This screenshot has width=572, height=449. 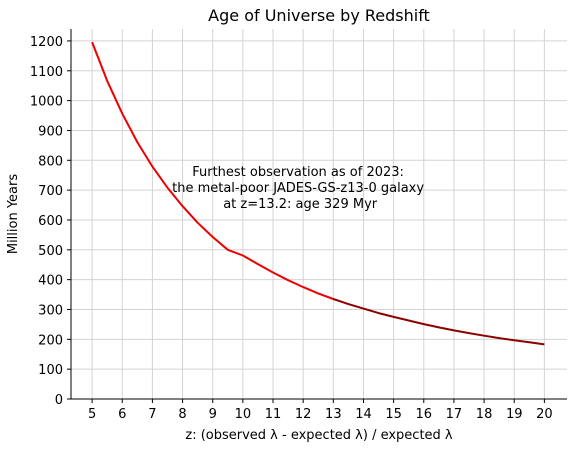 I want to click on y-axis-label: Million Years, so click(x=13, y=214).